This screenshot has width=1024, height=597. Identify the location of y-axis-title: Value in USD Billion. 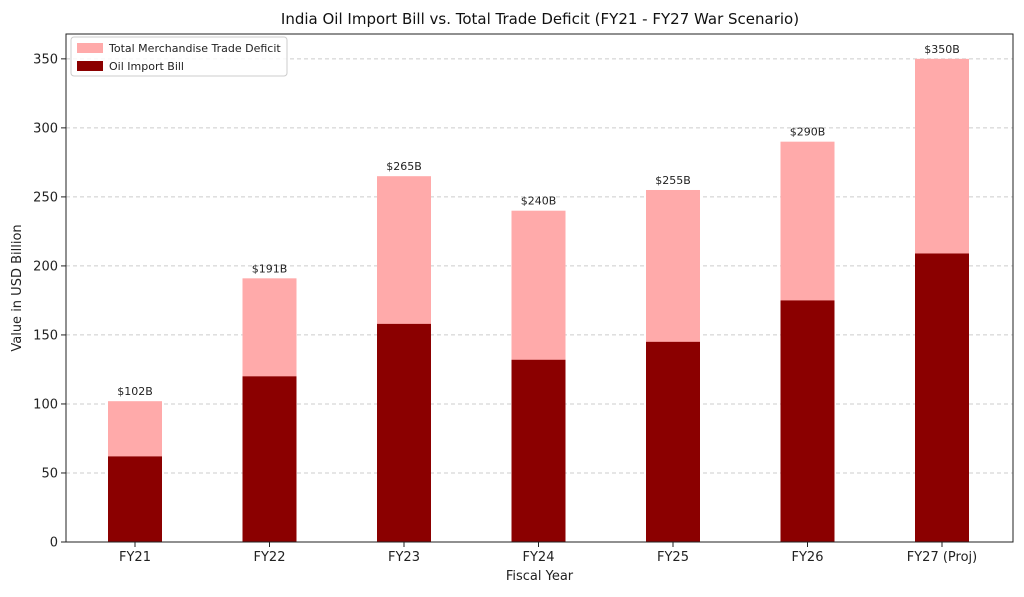
(17, 287).